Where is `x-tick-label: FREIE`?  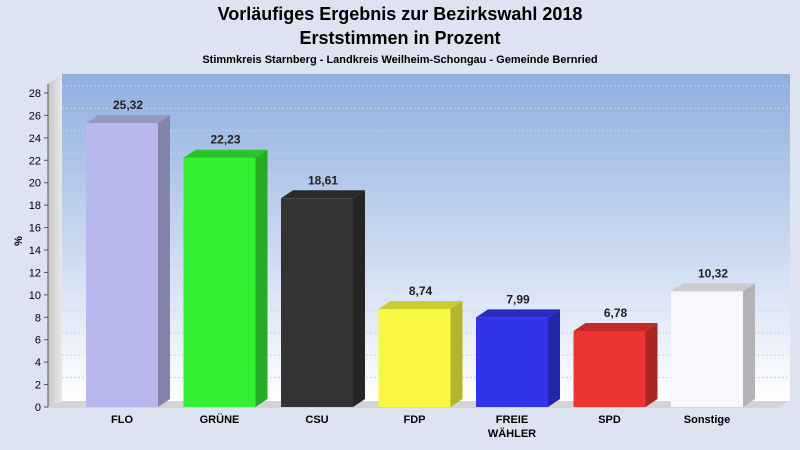
x-tick-label: FREIE is located at coordinates (512, 420).